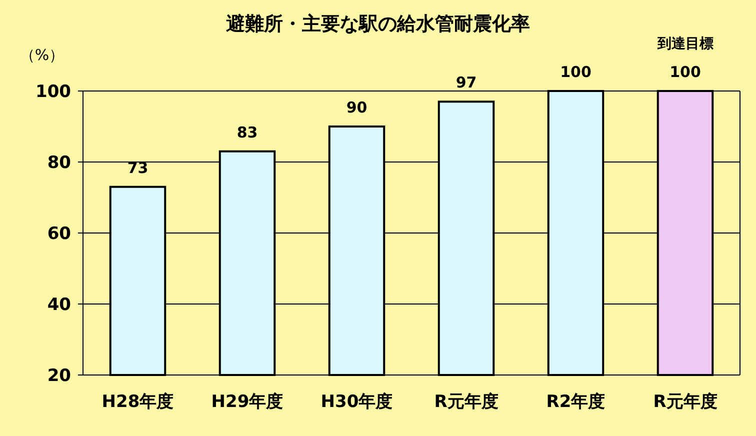 Image resolution: width=756 pixels, height=436 pixels. Describe the element at coordinates (42, 55) in the screenshot. I see `y-axis-title: （%）` at that location.